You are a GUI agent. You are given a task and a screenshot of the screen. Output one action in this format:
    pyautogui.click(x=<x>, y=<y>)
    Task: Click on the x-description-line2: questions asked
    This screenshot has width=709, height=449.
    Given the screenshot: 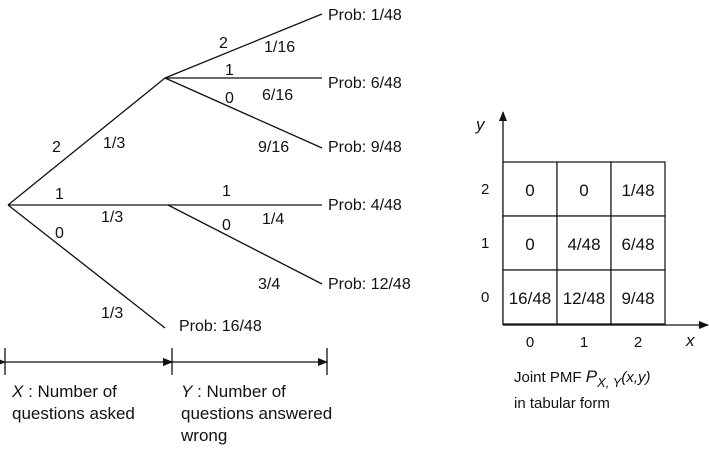 What is the action you would take?
    pyautogui.click(x=73, y=413)
    